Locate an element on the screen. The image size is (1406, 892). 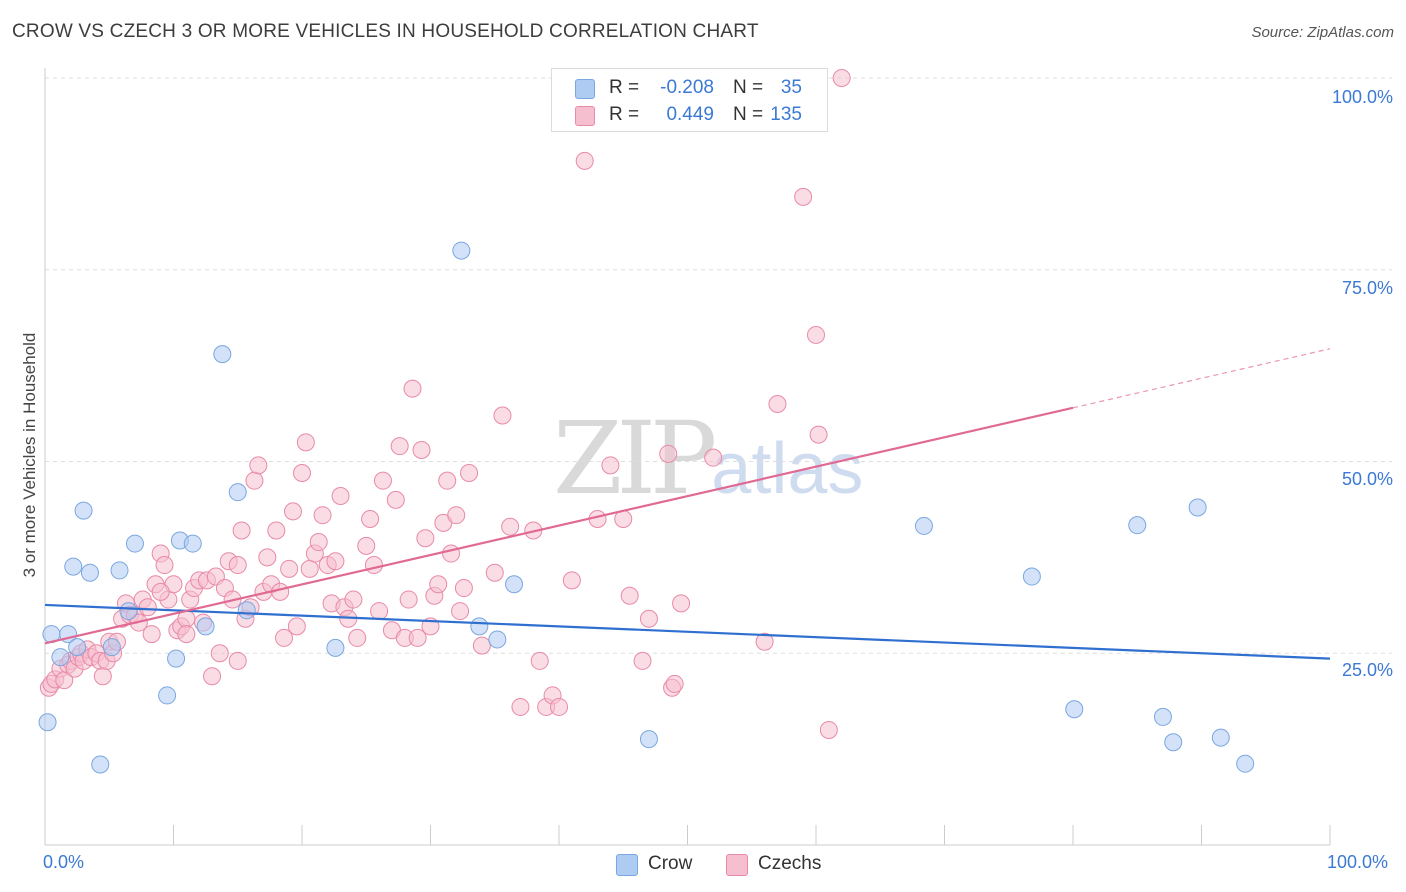
trend-extension-czechs is located at coordinates (1201, 378).